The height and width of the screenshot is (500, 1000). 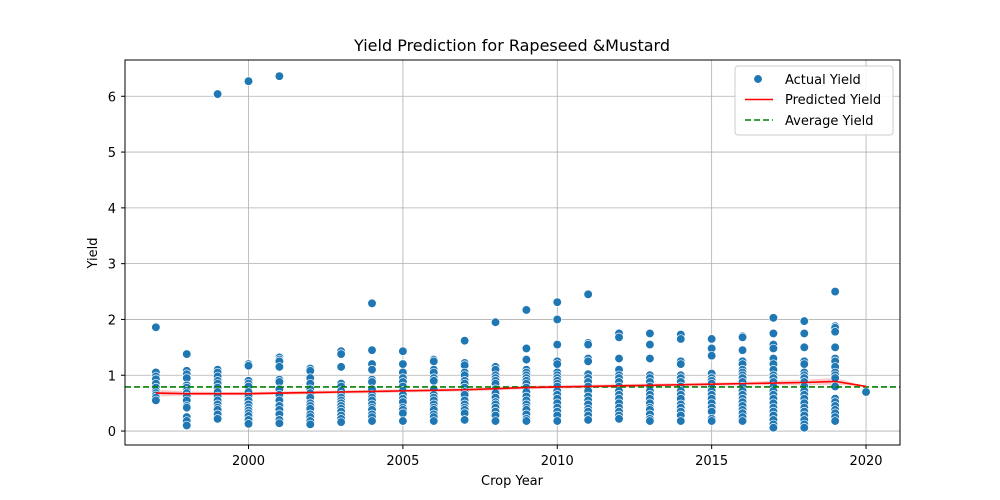 I want to click on chart-title: Yield Prediction for Rapeseed &Mustard, so click(x=511, y=45).